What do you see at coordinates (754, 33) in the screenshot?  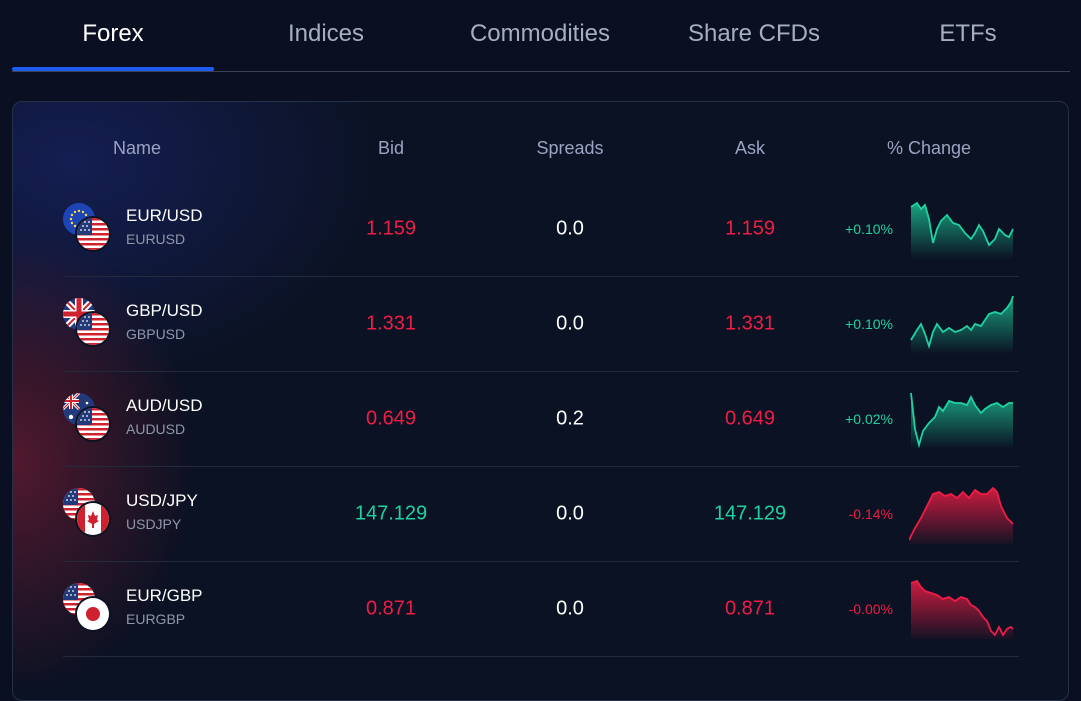 I see `tab-share-cfds: Share CFDs` at bounding box center [754, 33].